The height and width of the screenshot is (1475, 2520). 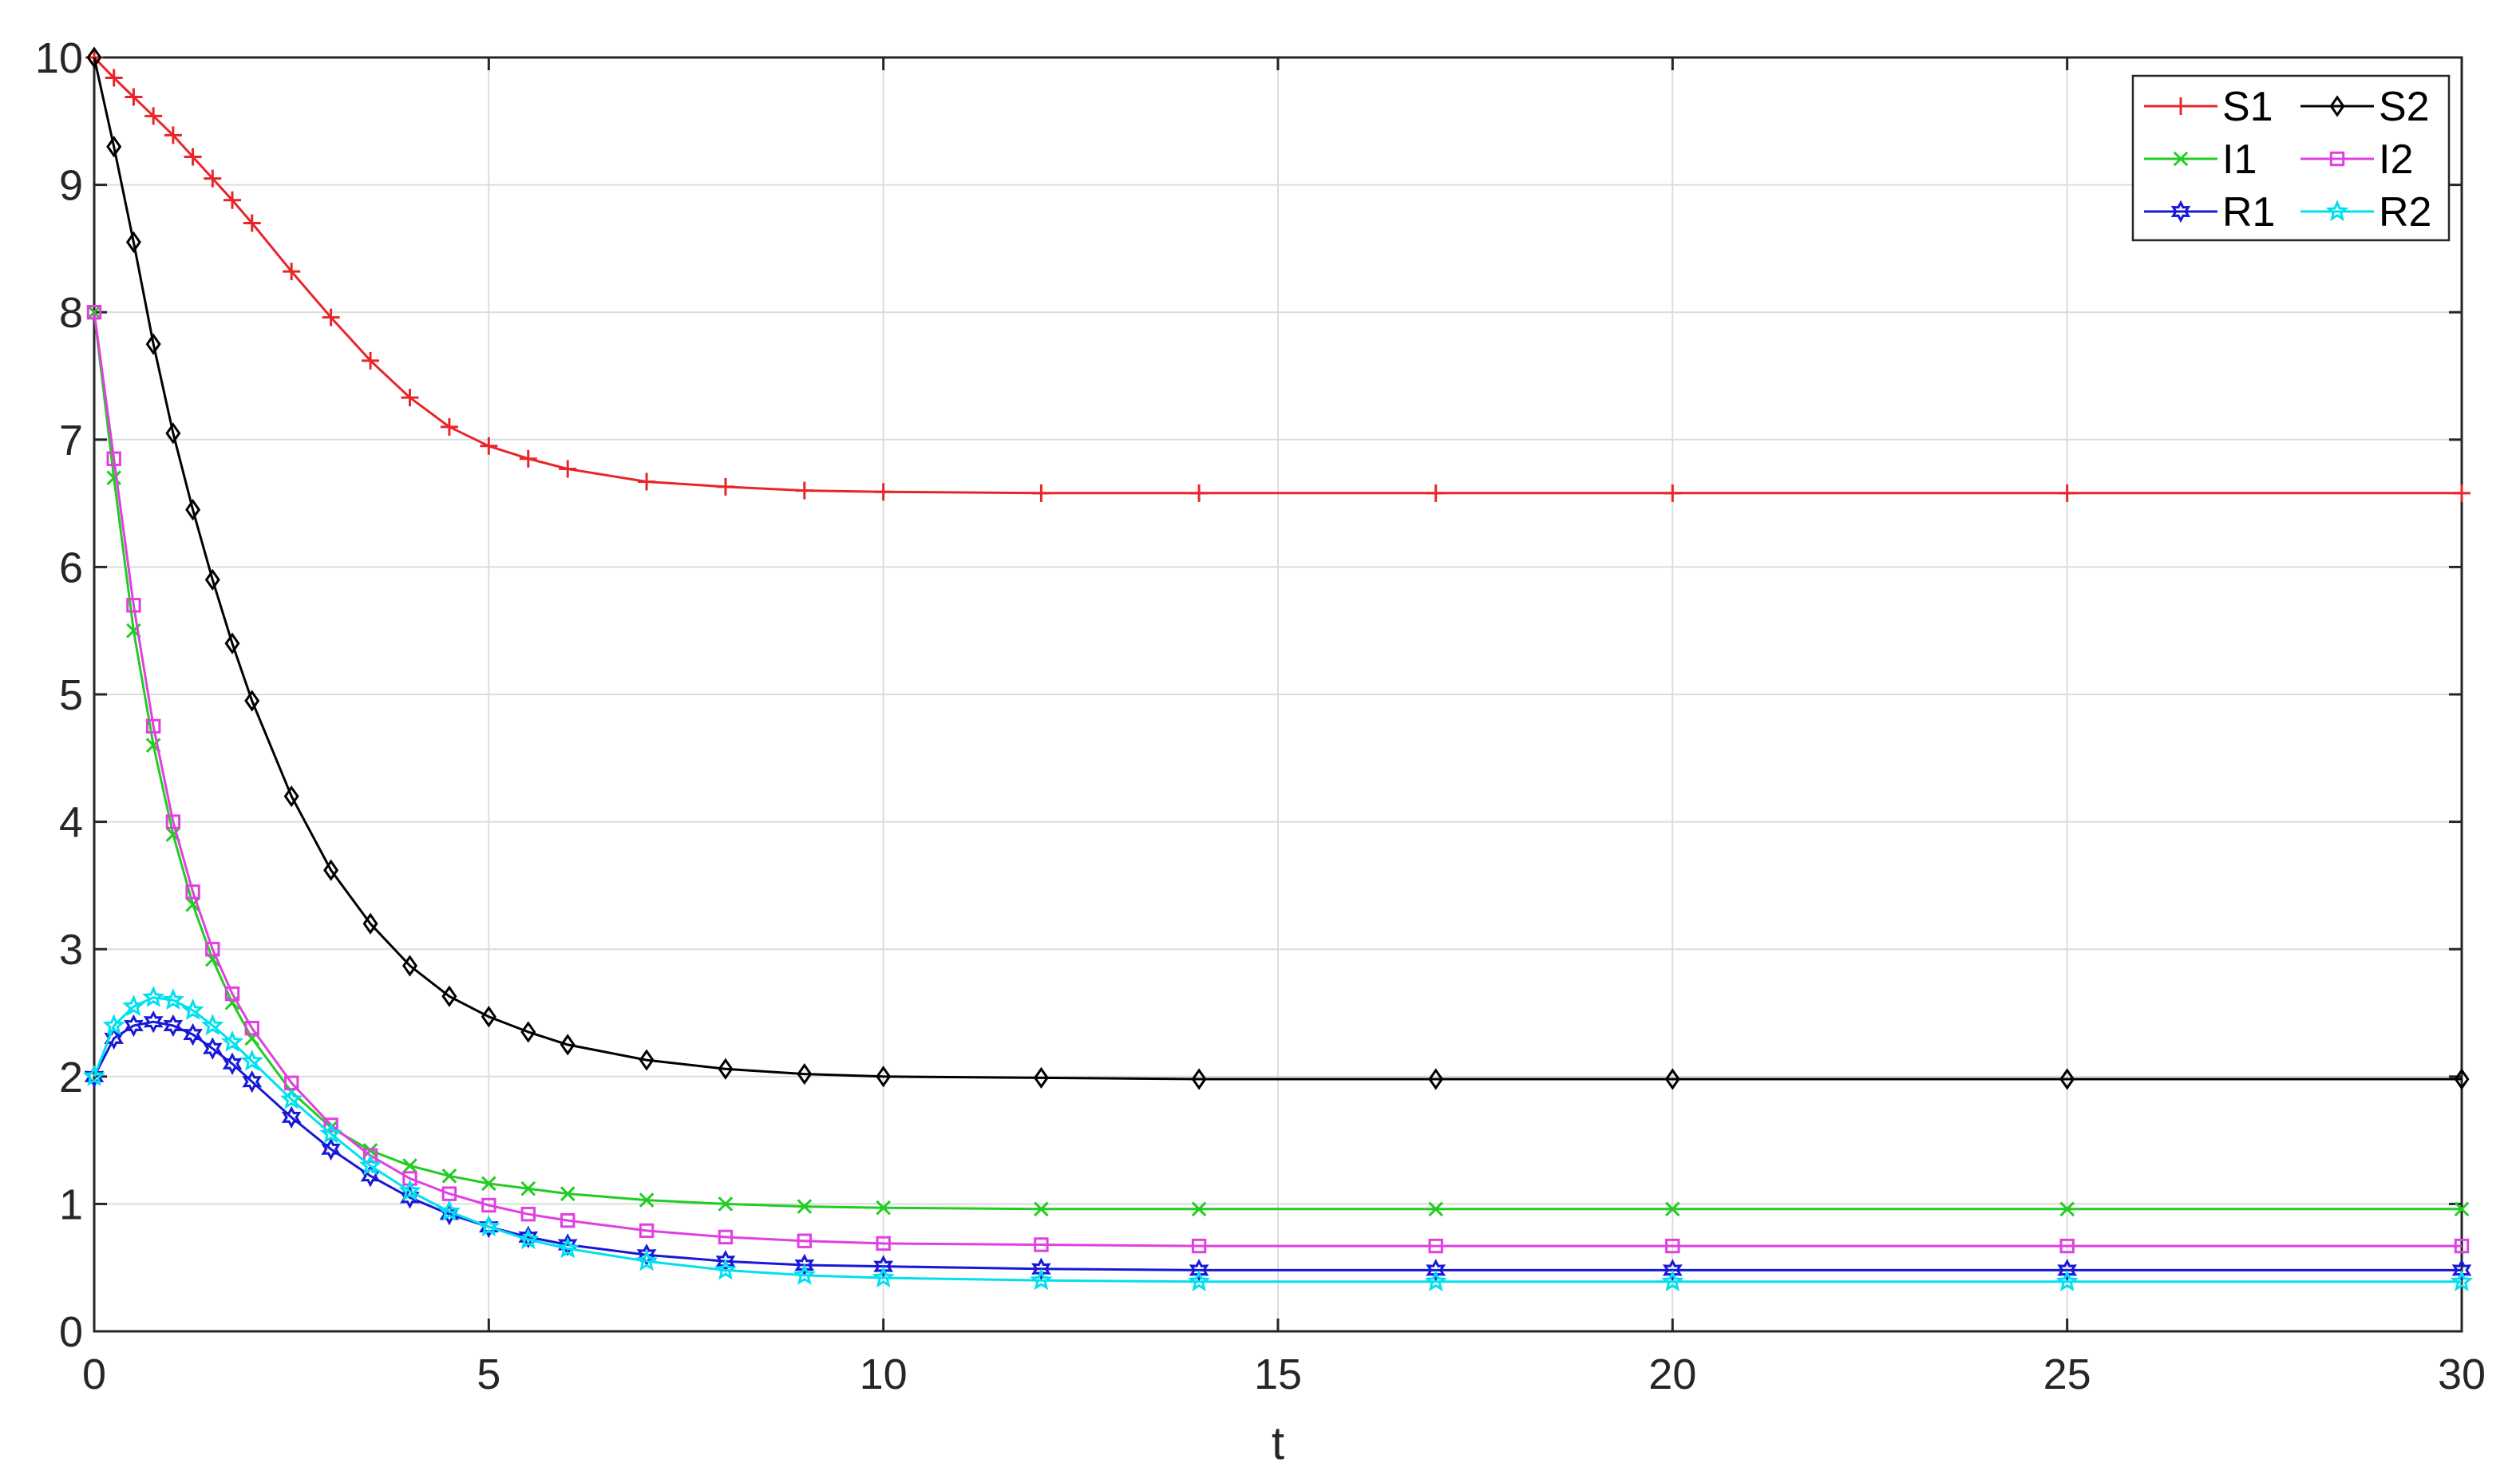 I want to click on y-tick-label: 5, so click(x=71, y=695).